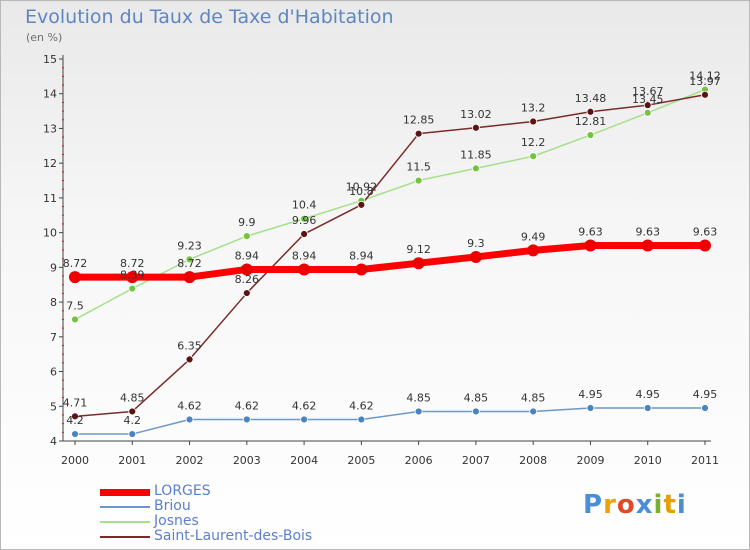 The image size is (750, 550). Describe the element at coordinates (133, 420) in the screenshot. I see `data-label: 4.2` at that location.